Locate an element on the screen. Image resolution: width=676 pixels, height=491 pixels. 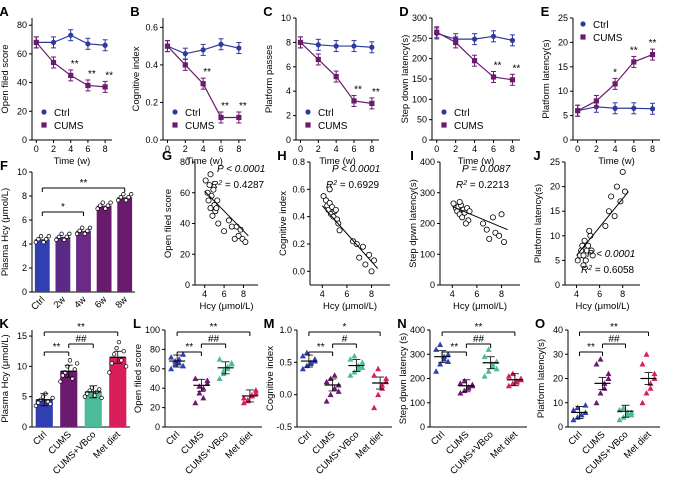
y-tick-label: 400 is located at coordinates (427, 162).